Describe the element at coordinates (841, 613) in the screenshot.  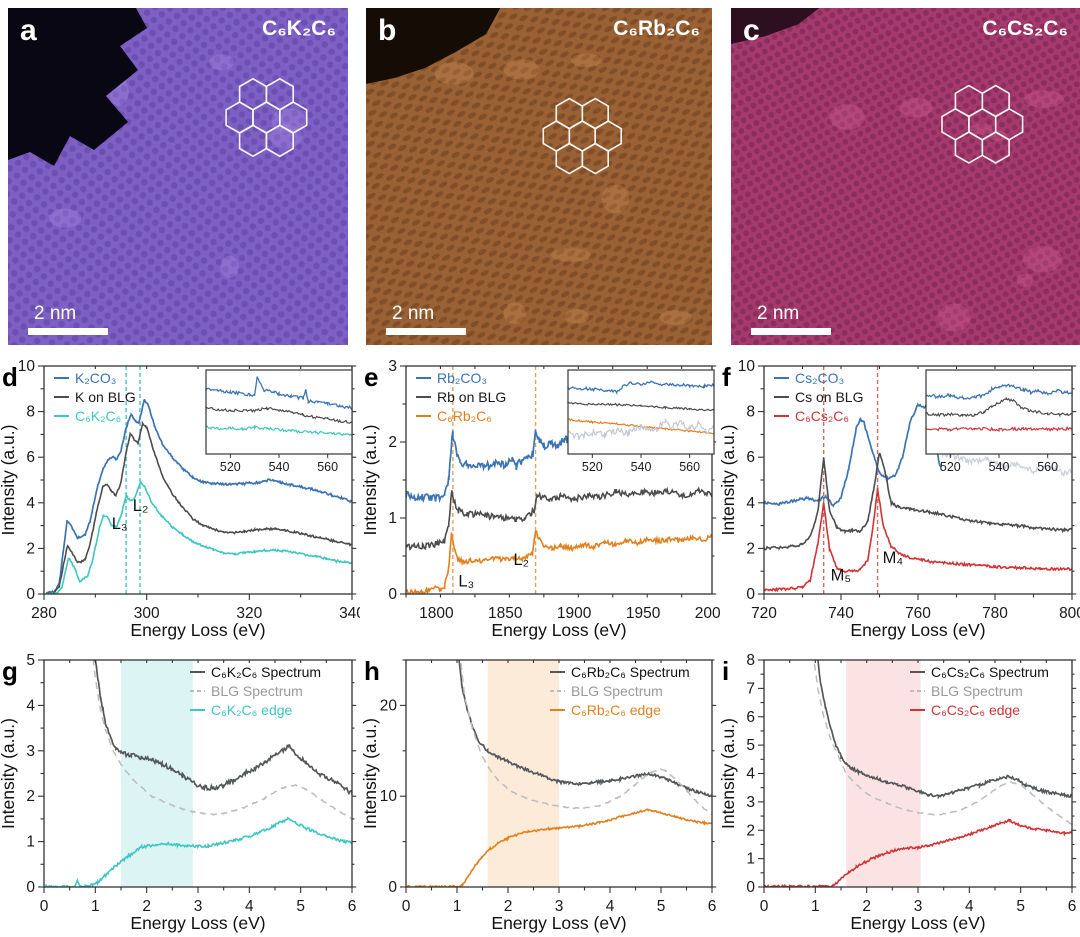
I see `svg-text: 740` at that location.